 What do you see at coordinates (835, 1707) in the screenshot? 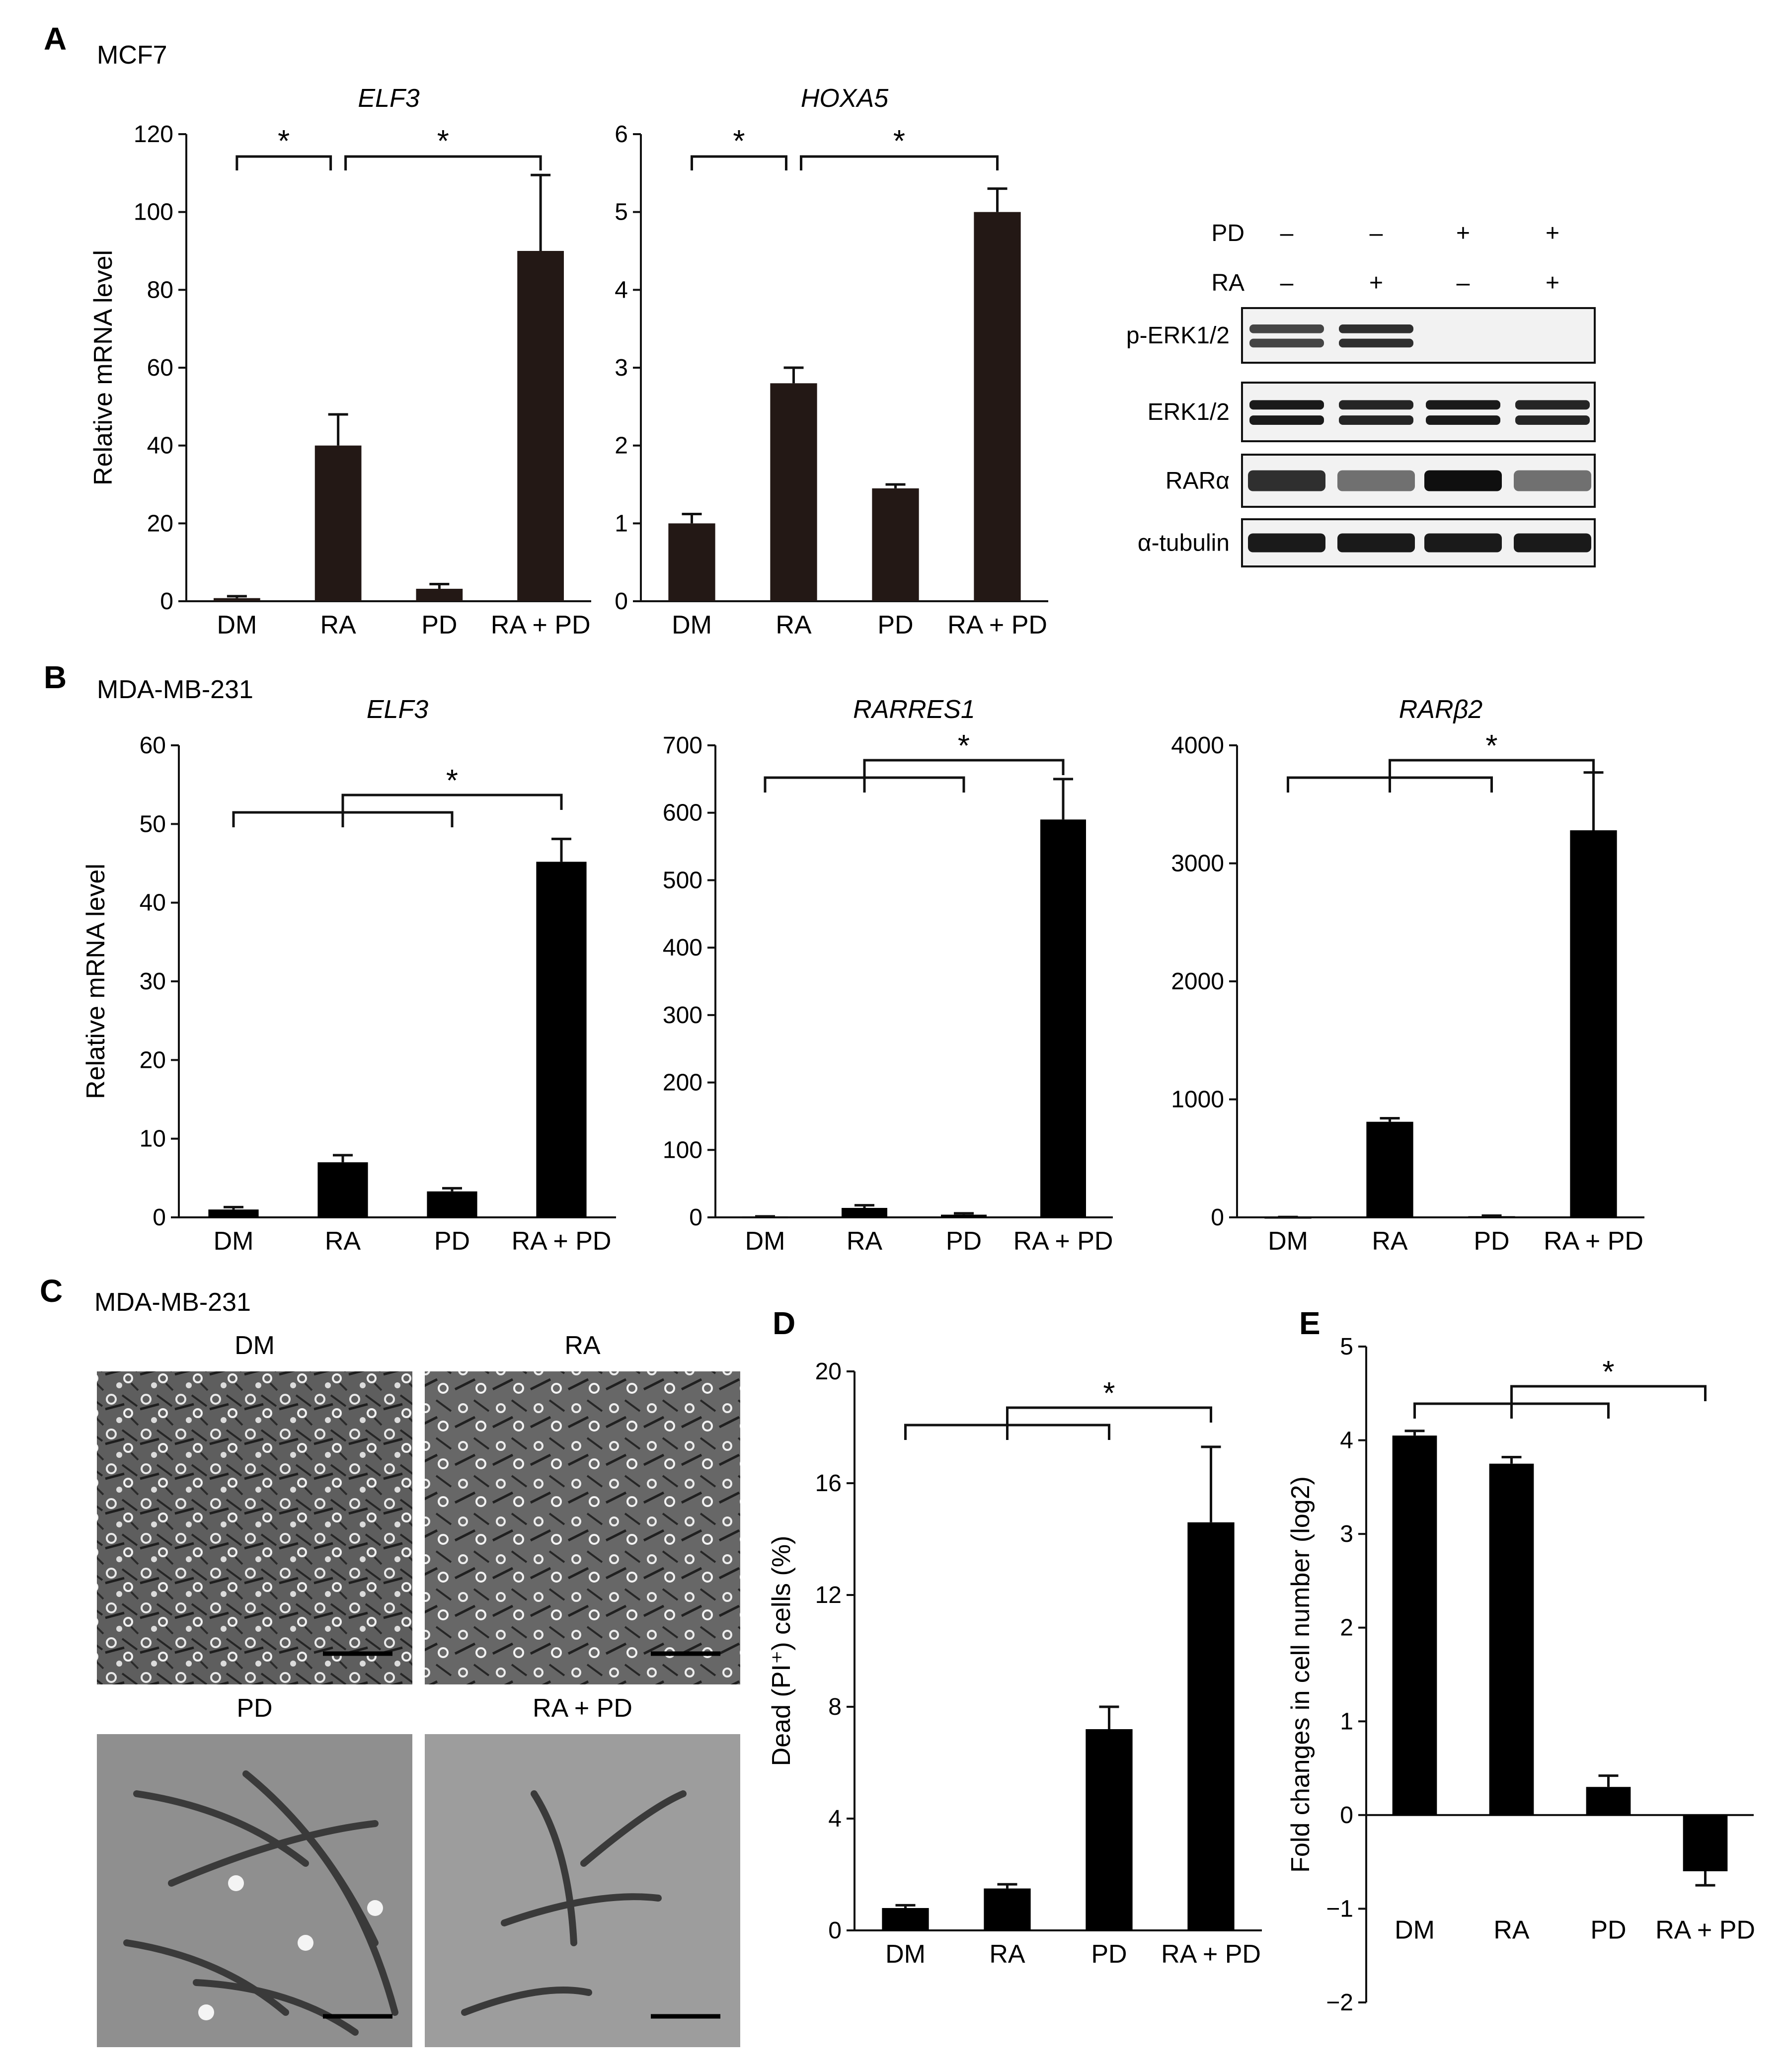
I see `y-tick-label: 8` at bounding box center [835, 1707].